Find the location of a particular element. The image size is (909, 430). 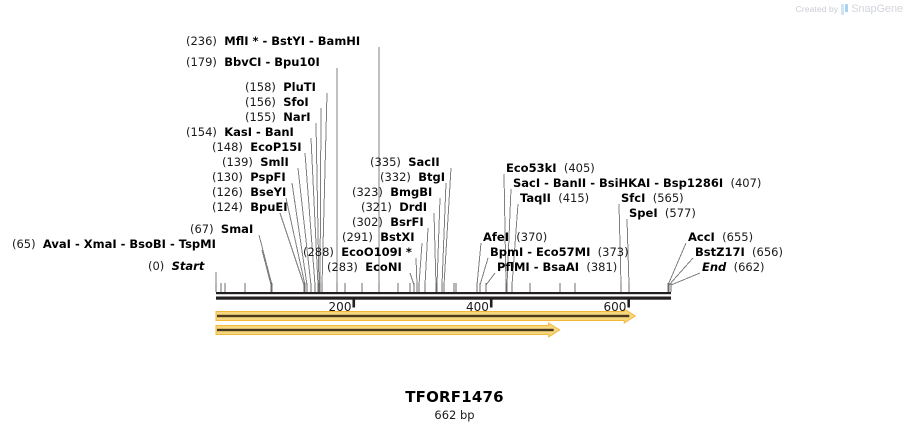

label-ecoo109i: (288) EcoO109I * is located at coordinates (357, 252).